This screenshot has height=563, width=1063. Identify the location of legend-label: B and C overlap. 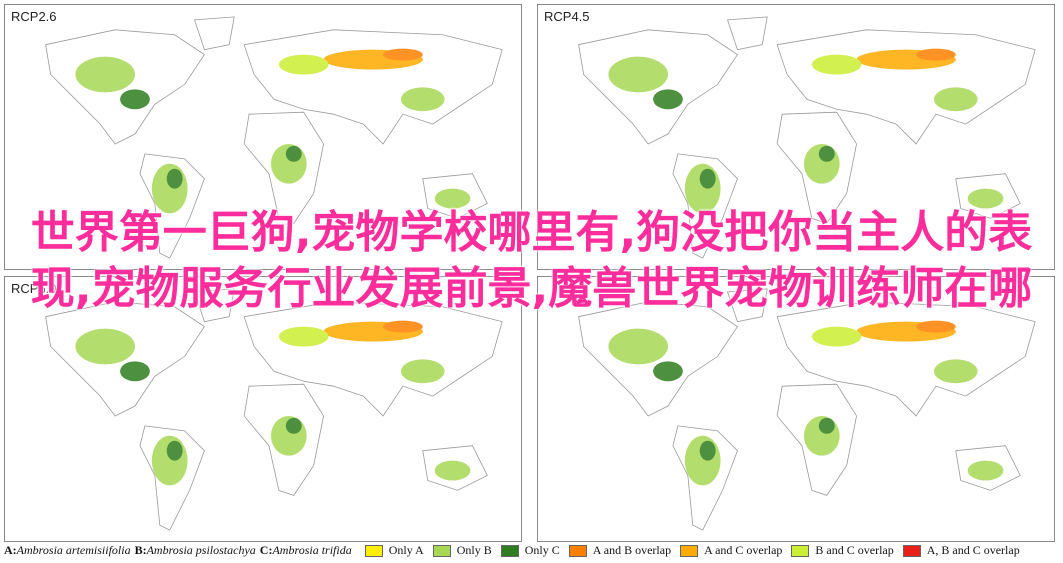
(854, 550).